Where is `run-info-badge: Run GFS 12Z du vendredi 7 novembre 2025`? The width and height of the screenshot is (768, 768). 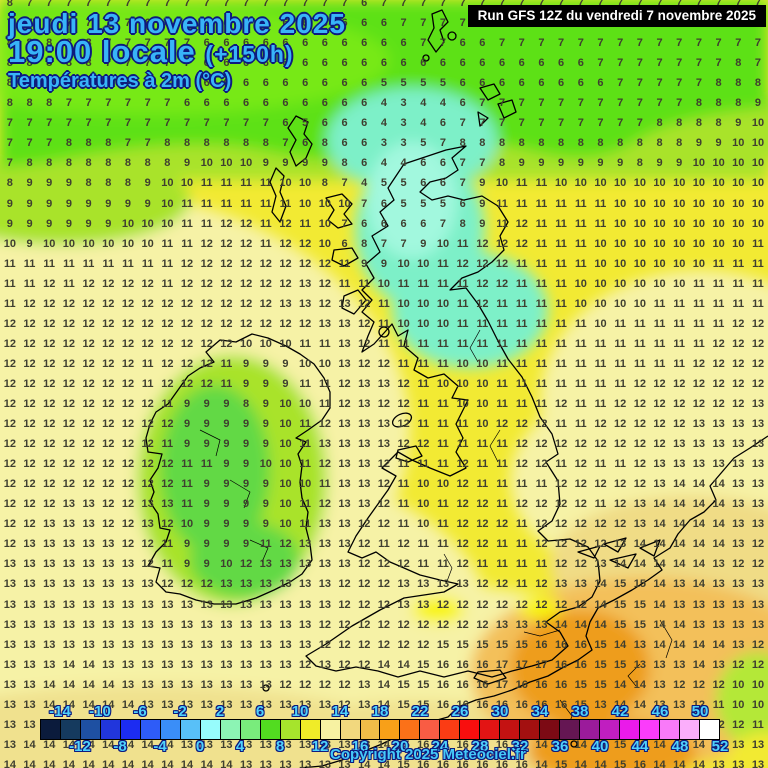 run-info-badge: Run GFS 12Z du vendredi 7 novembre 2025 is located at coordinates (616, 16).